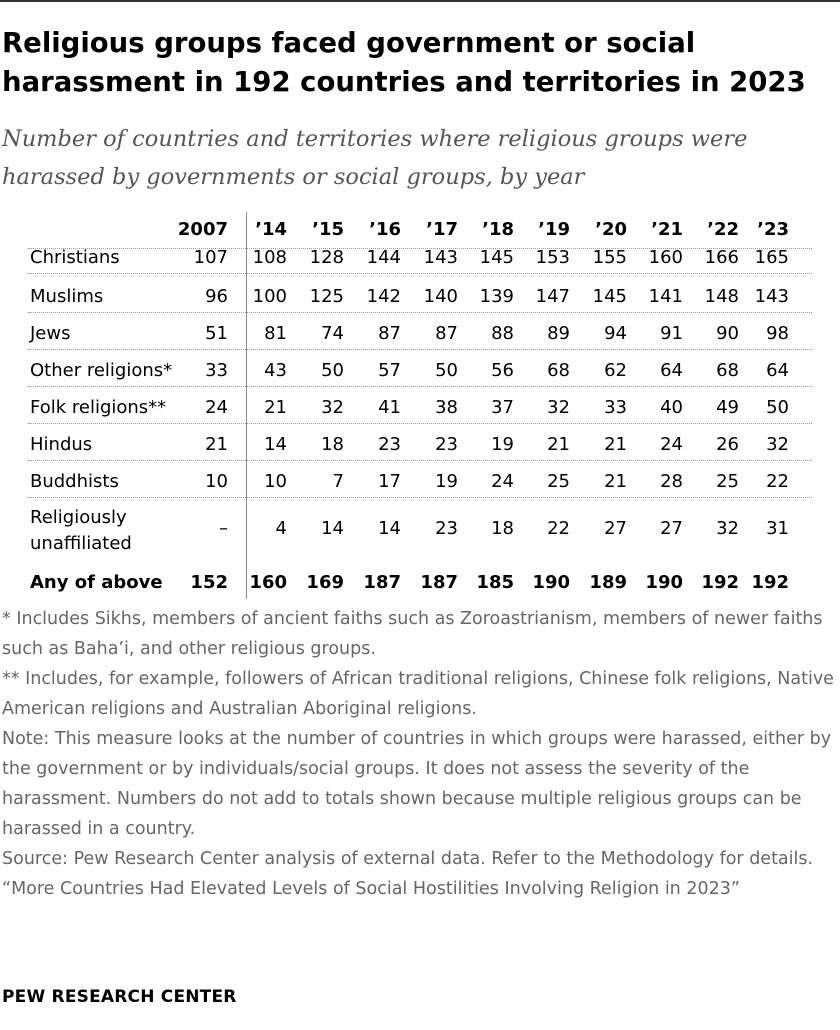  What do you see at coordinates (326, 296) in the screenshot?
I see `table-cell: 125` at bounding box center [326, 296].